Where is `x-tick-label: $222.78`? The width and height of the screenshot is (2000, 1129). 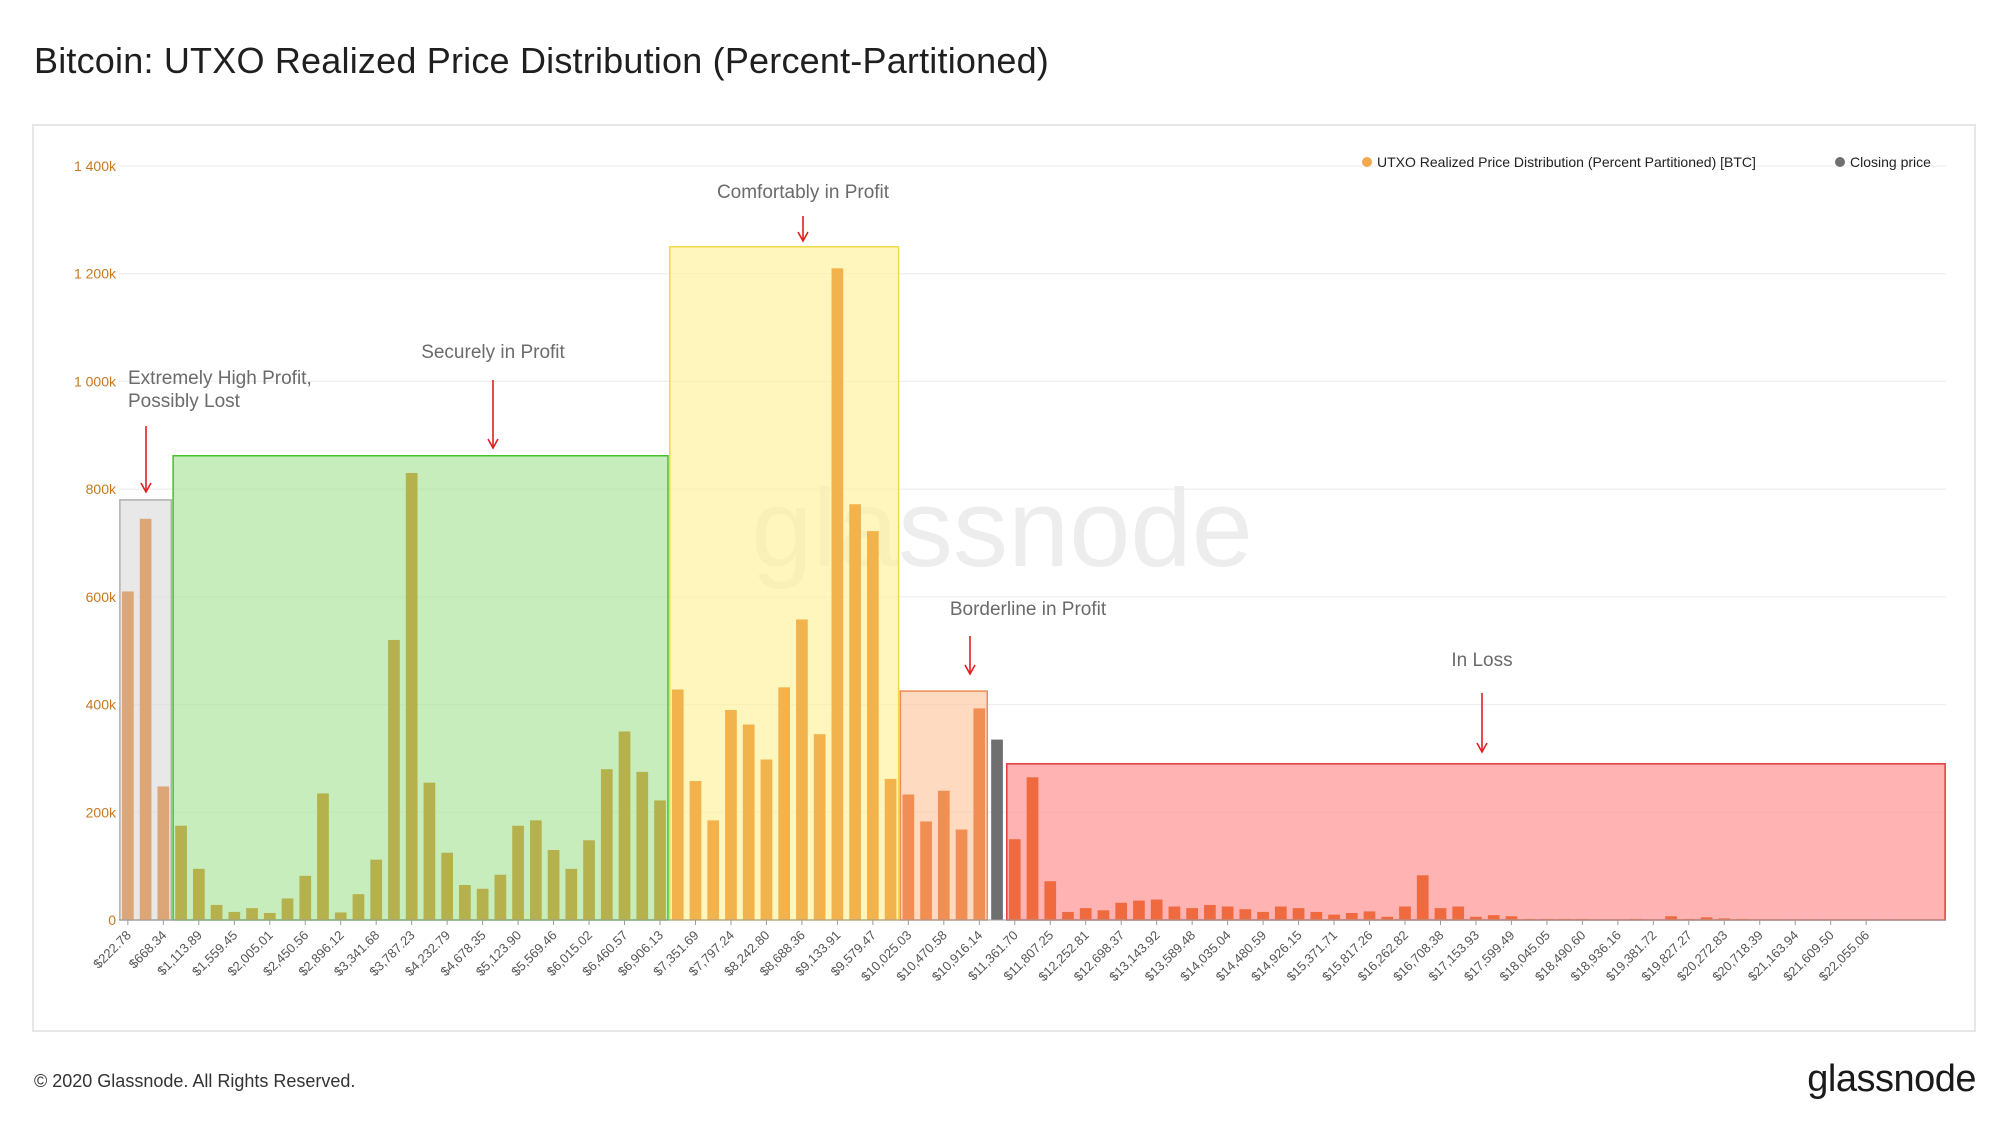
x-tick-label: $222.78 is located at coordinates (112, 950).